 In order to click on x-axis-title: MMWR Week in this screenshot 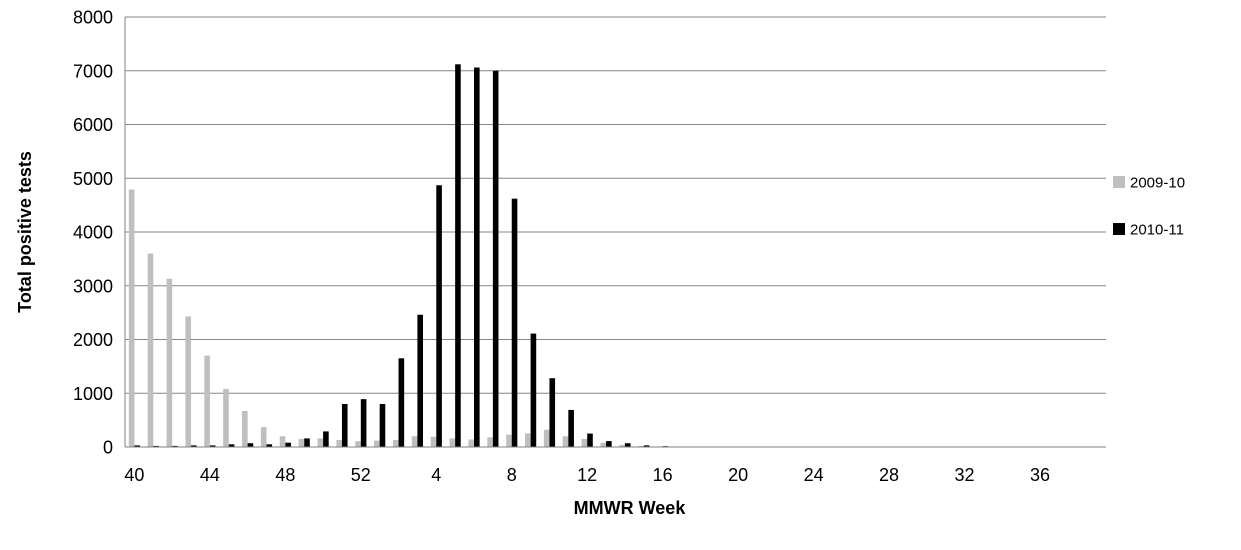, I will do `click(630, 508)`.